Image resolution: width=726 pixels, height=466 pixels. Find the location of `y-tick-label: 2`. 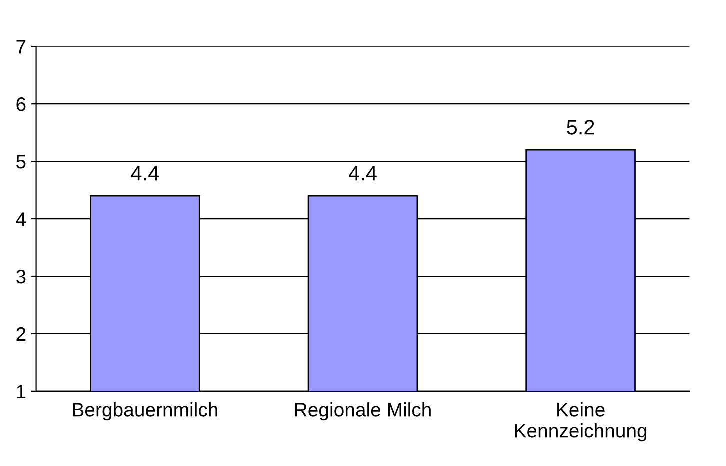

y-tick-label: 2 is located at coordinates (21, 334).